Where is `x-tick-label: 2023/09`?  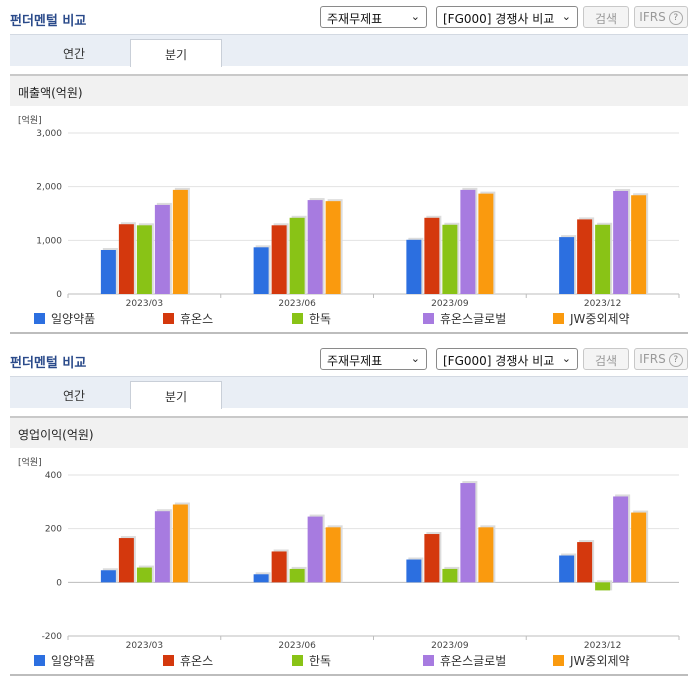 x-tick-label: 2023/09 is located at coordinates (450, 644).